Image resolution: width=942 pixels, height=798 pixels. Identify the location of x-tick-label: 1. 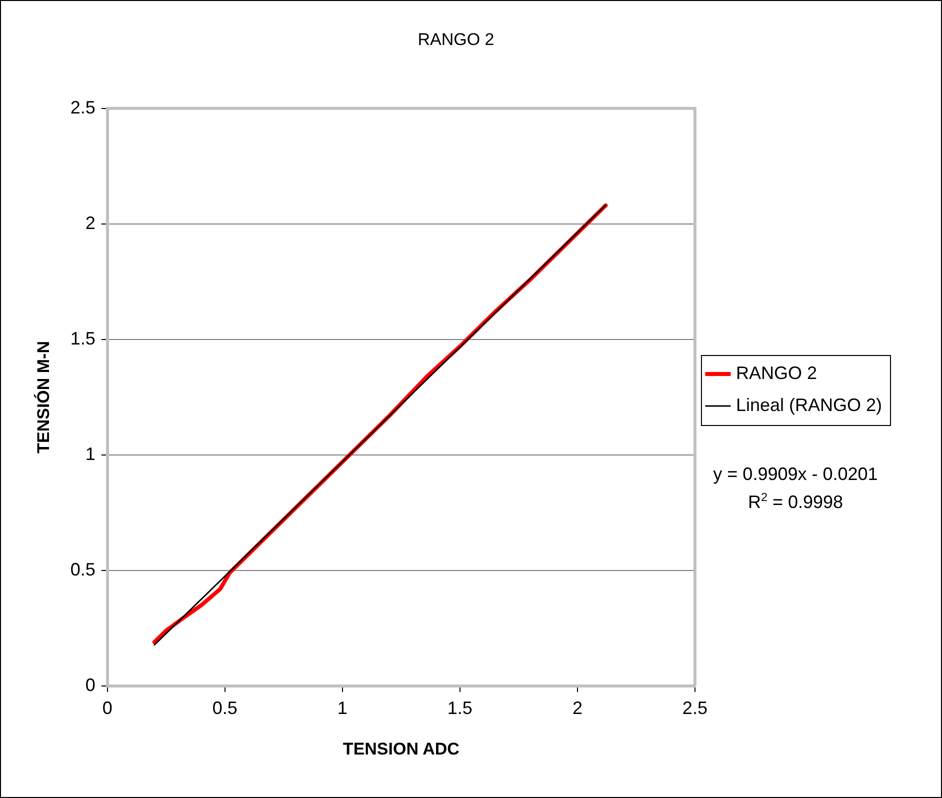
(342, 708).